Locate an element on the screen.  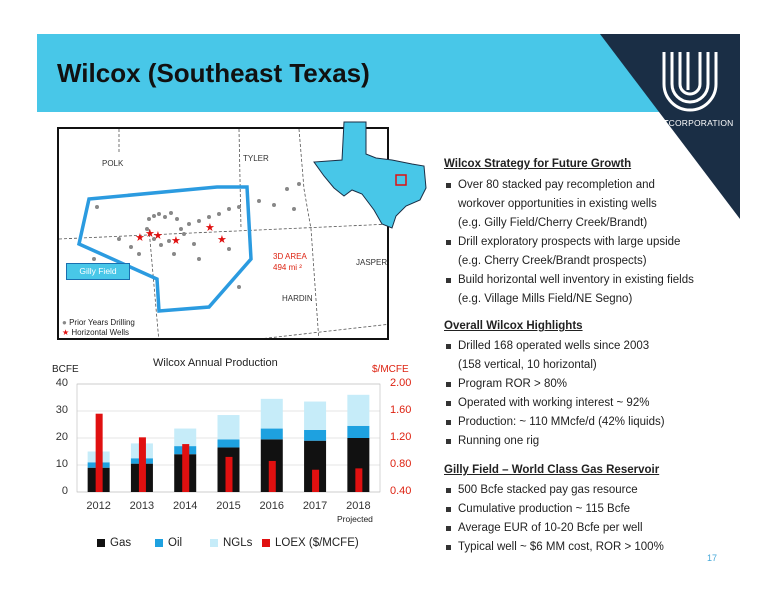
gilly-heading: Gilly Field – World Class Gas Reservoir is located at coordinates (552, 470).